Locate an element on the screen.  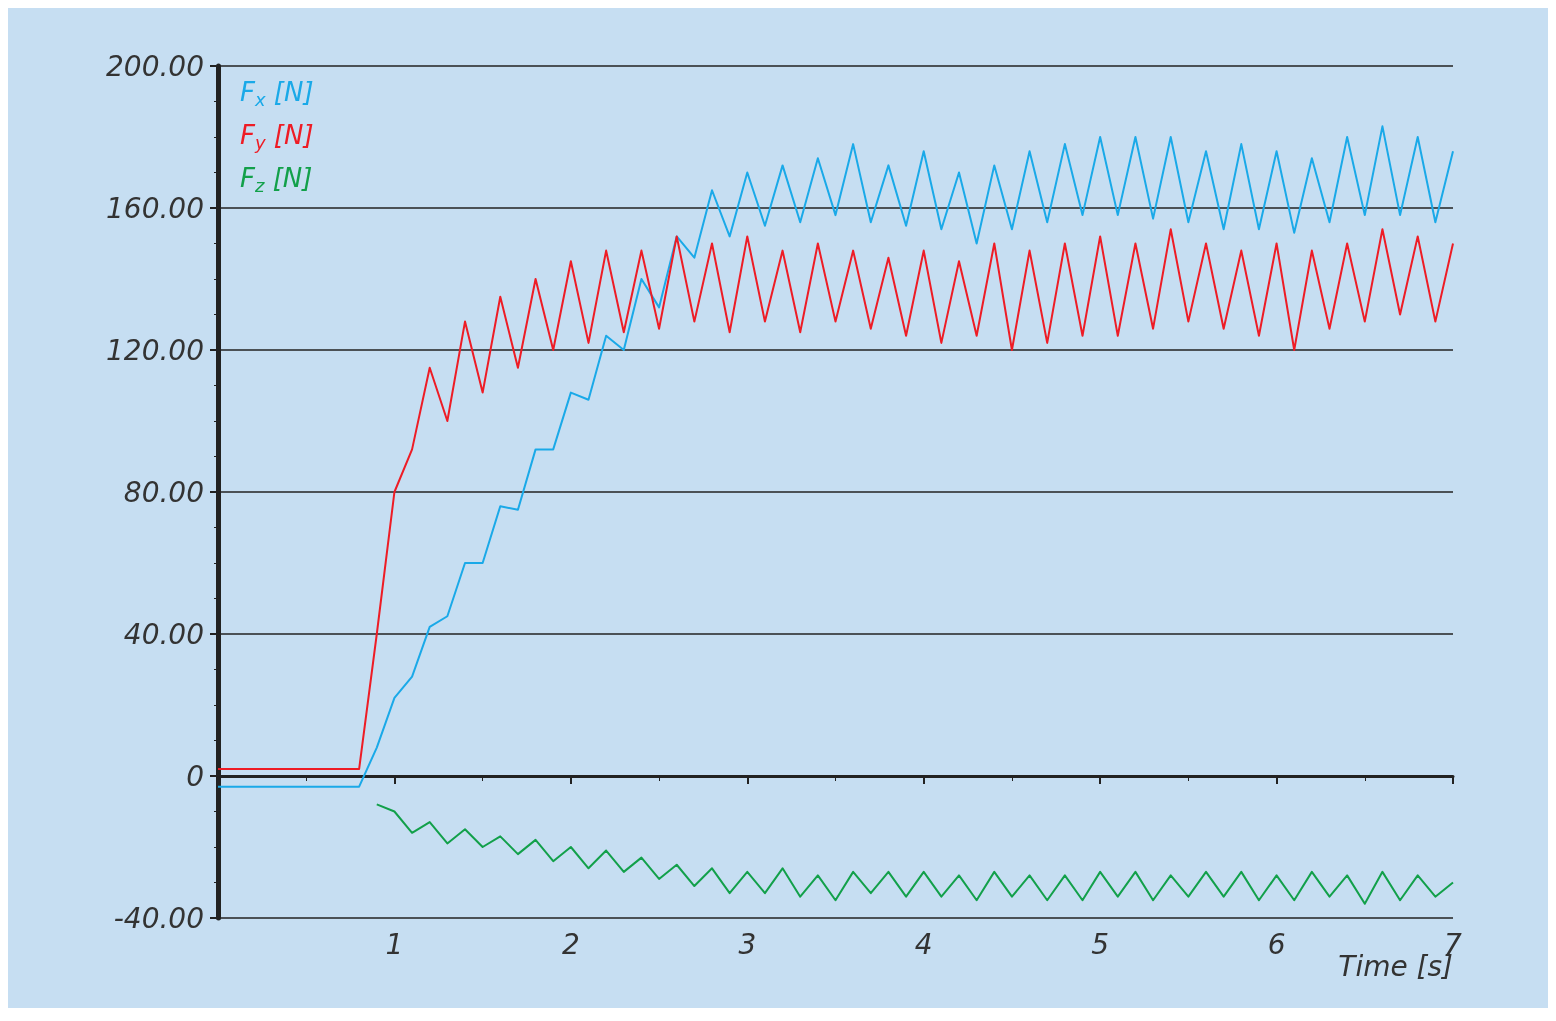
y-tick-label: -40.00 is located at coordinates (158, 918).